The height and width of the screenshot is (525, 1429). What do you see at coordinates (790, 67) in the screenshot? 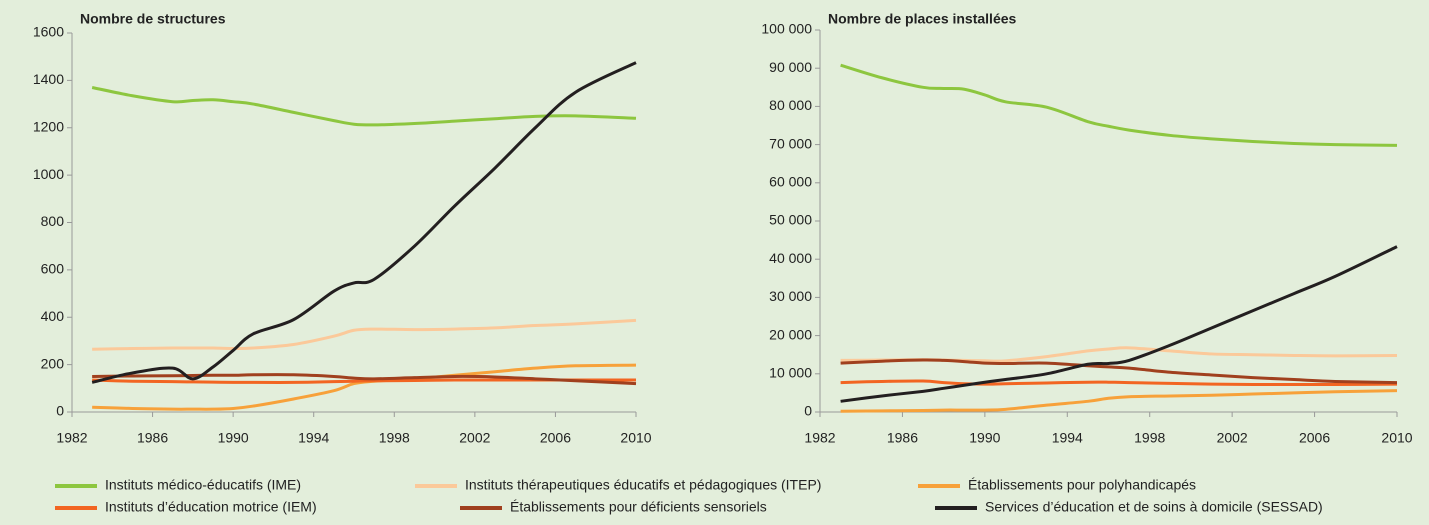
I see `y-tick-label: 90 000` at bounding box center [790, 67].